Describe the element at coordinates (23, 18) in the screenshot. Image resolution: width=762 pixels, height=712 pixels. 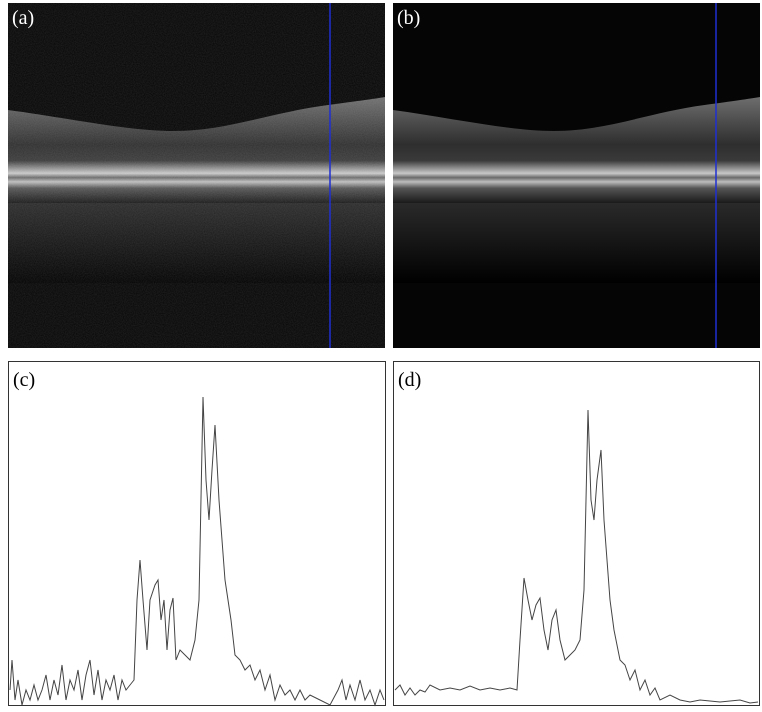
I see `panel-label: (a)` at that location.